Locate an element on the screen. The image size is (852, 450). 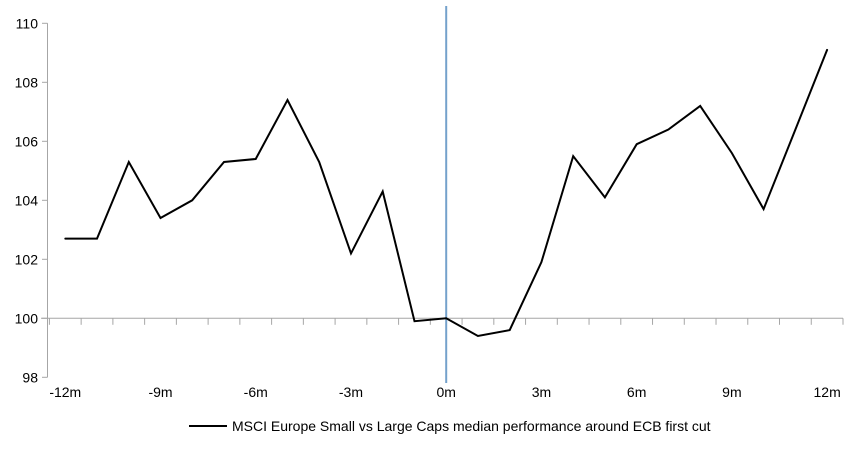
x-axis-tick-label: 3m is located at coordinates (541, 392).